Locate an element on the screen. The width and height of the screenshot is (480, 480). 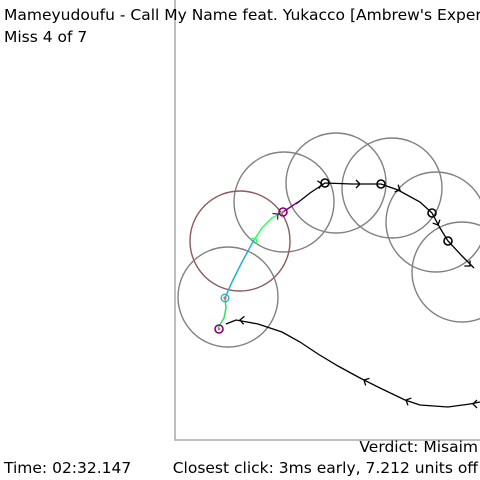
cursor-trail-lower is located at coordinates (352, 363).